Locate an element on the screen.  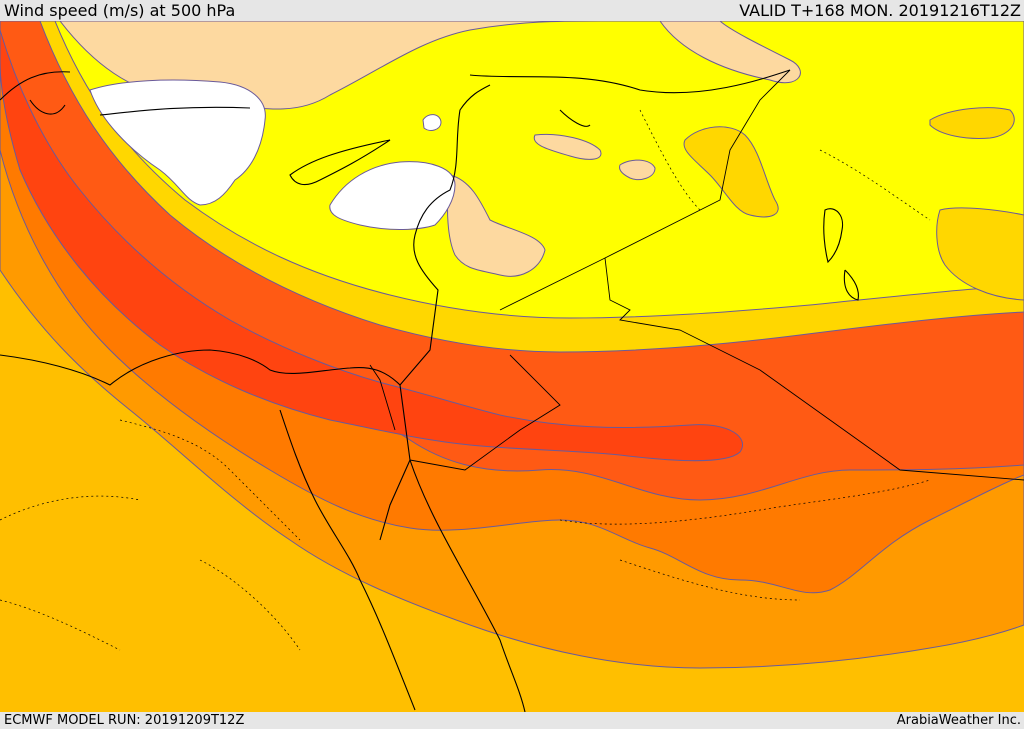
band-light-east is located at coordinates (730, 52).